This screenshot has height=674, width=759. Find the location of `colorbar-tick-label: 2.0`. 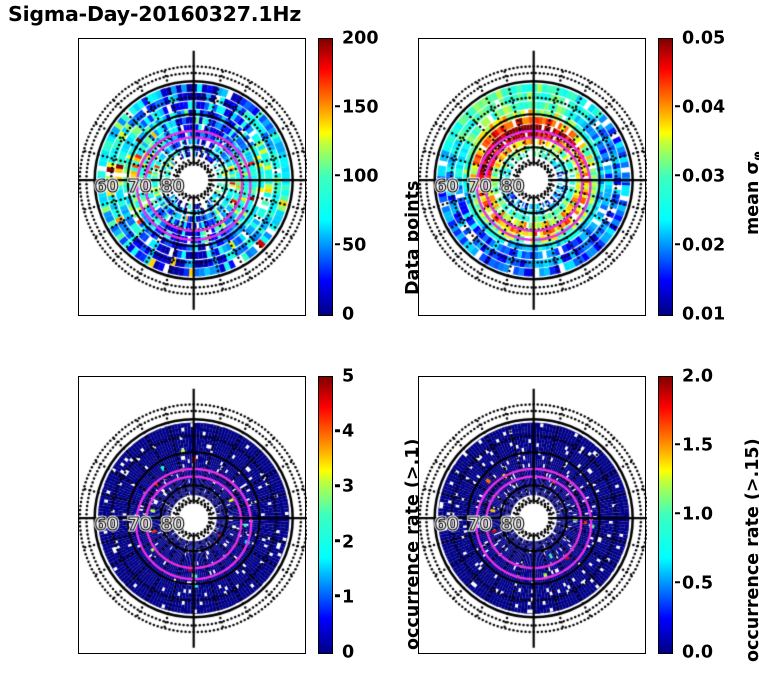

colorbar-tick-label: 2.0 is located at coordinates (694, 376).